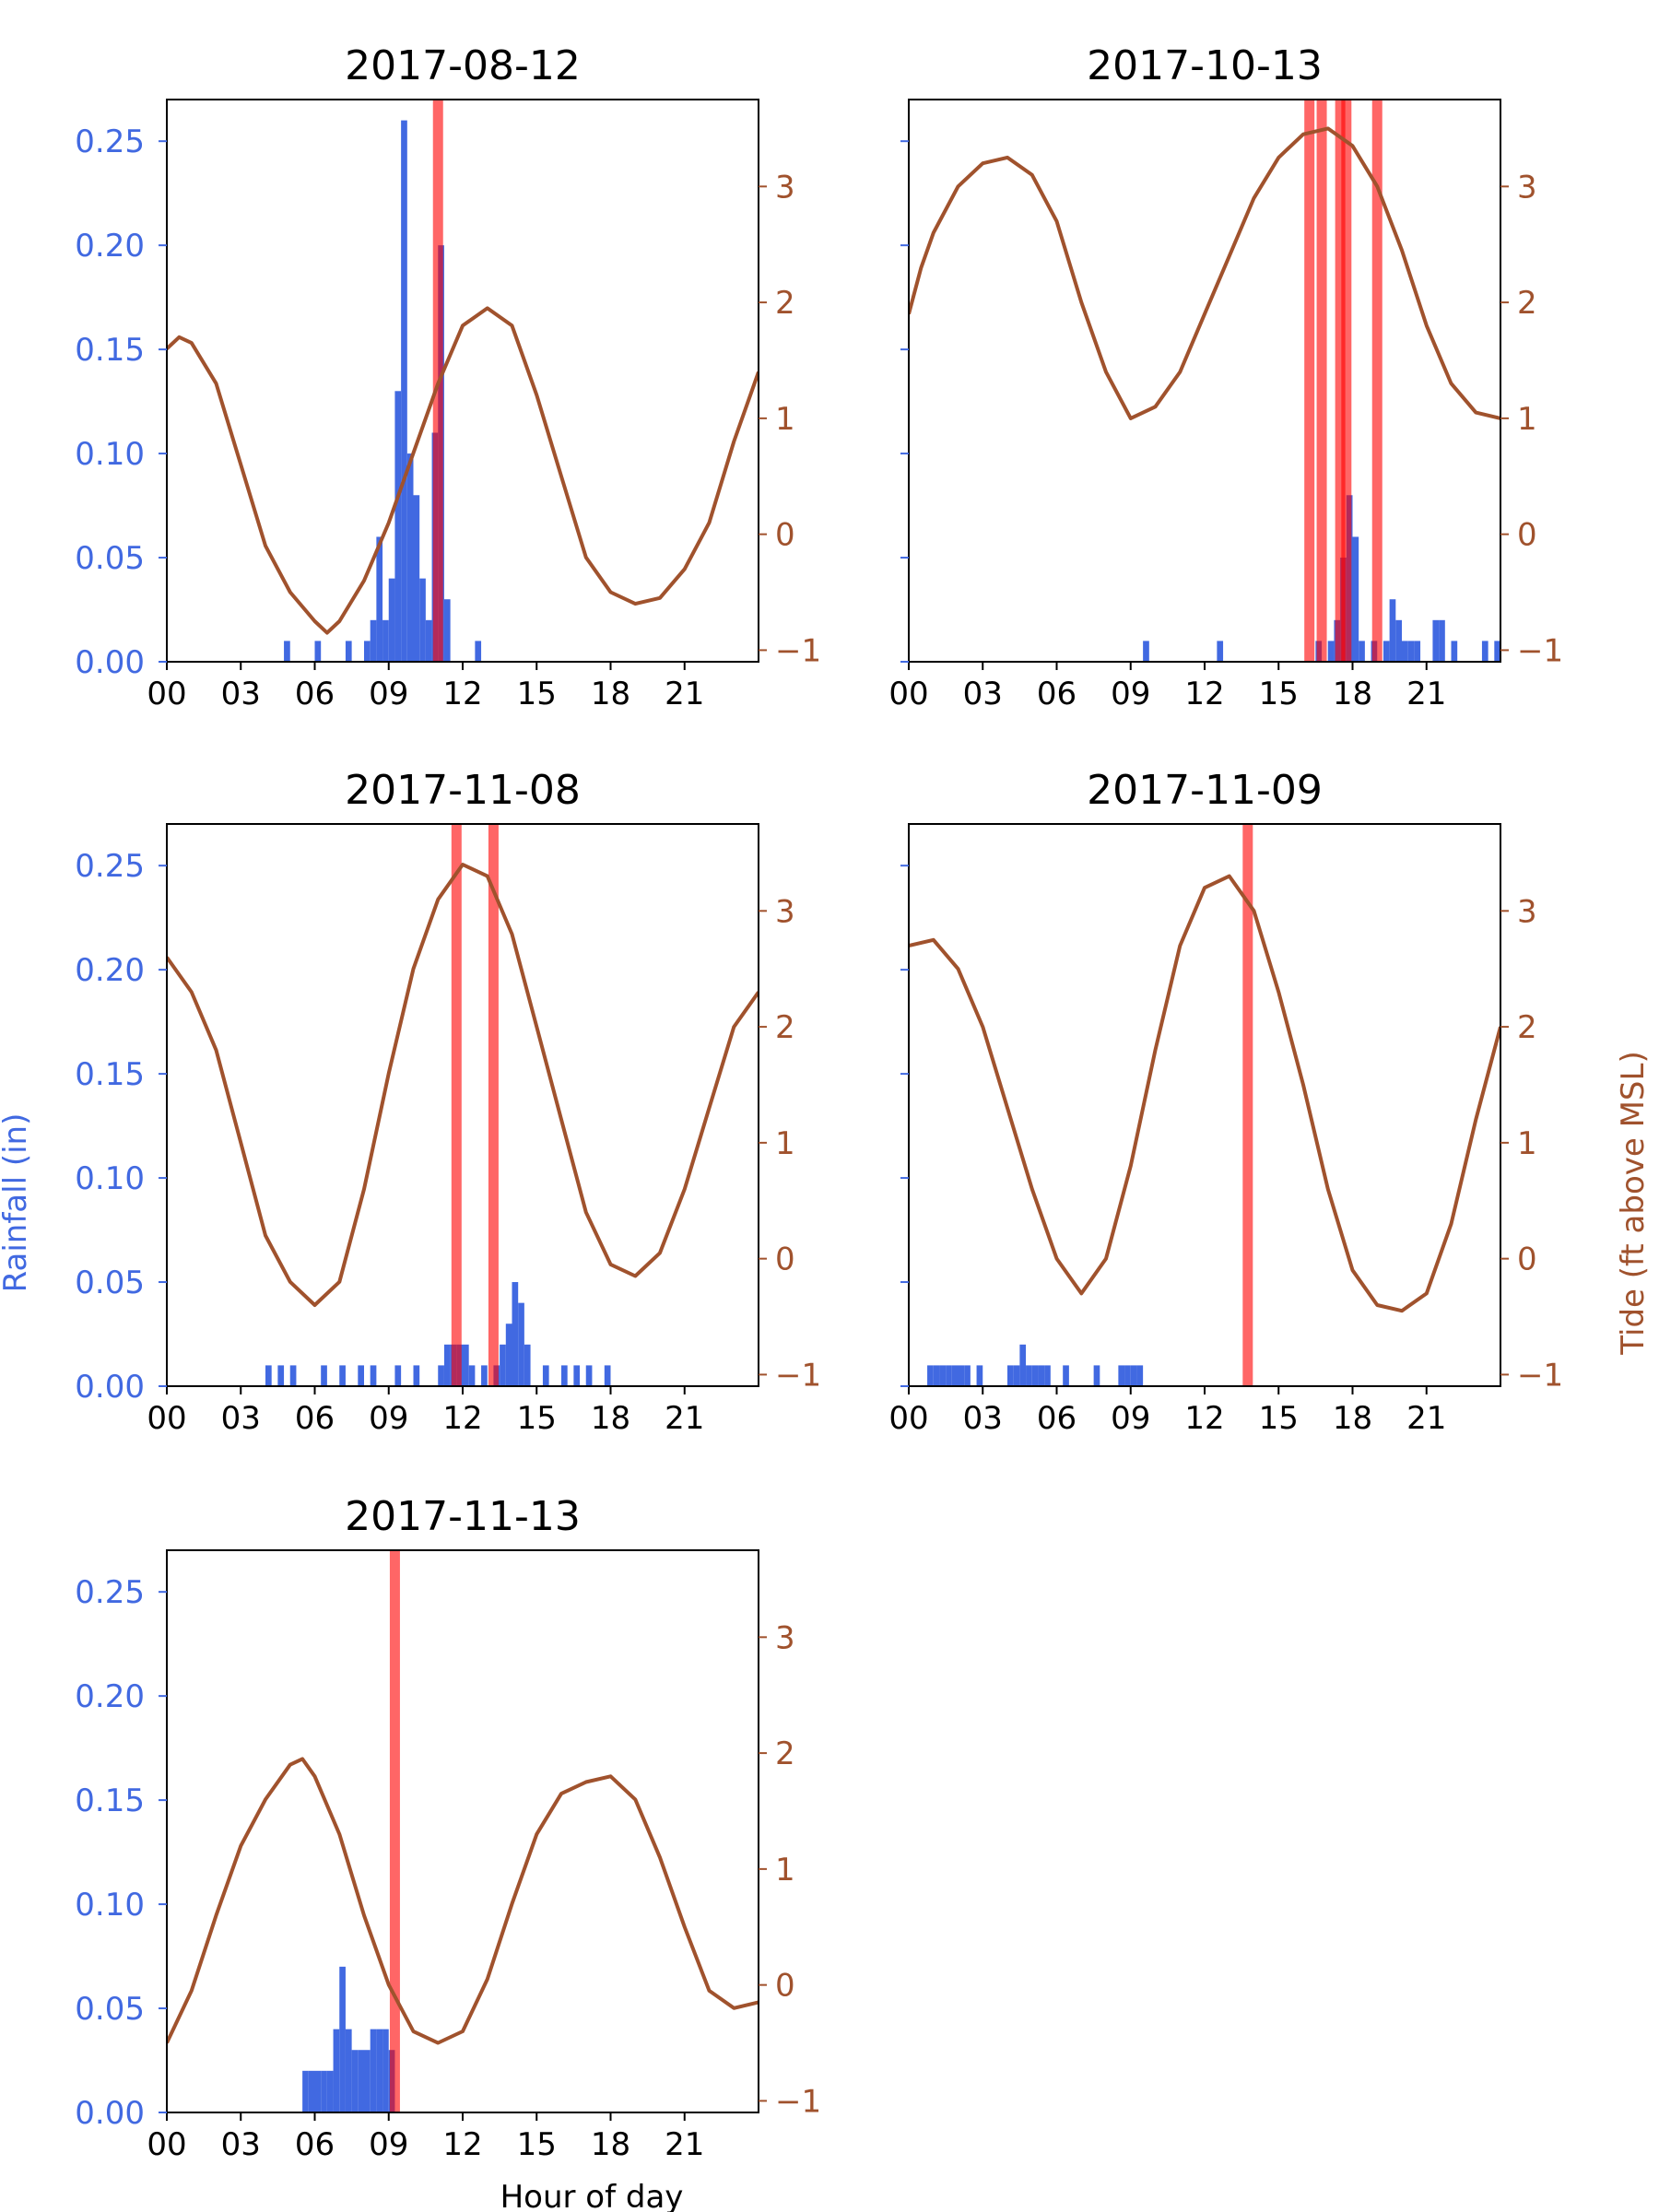  What do you see at coordinates (1633, 1203) in the screenshot?
I see `right-y-axis-label: Tide (ft above MSL)` at bounding box center [1633, 1203].